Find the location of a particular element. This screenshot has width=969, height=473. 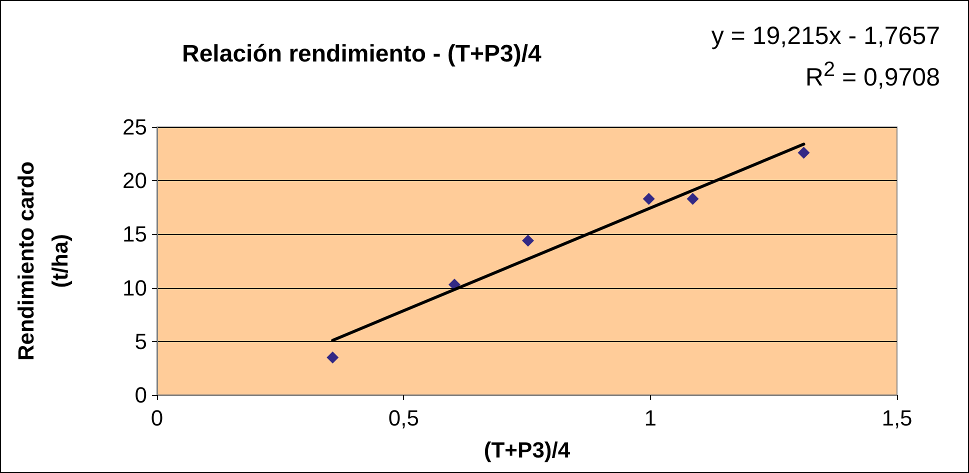

x-tick-label: 1,5 is located at coordinates (897, 418).